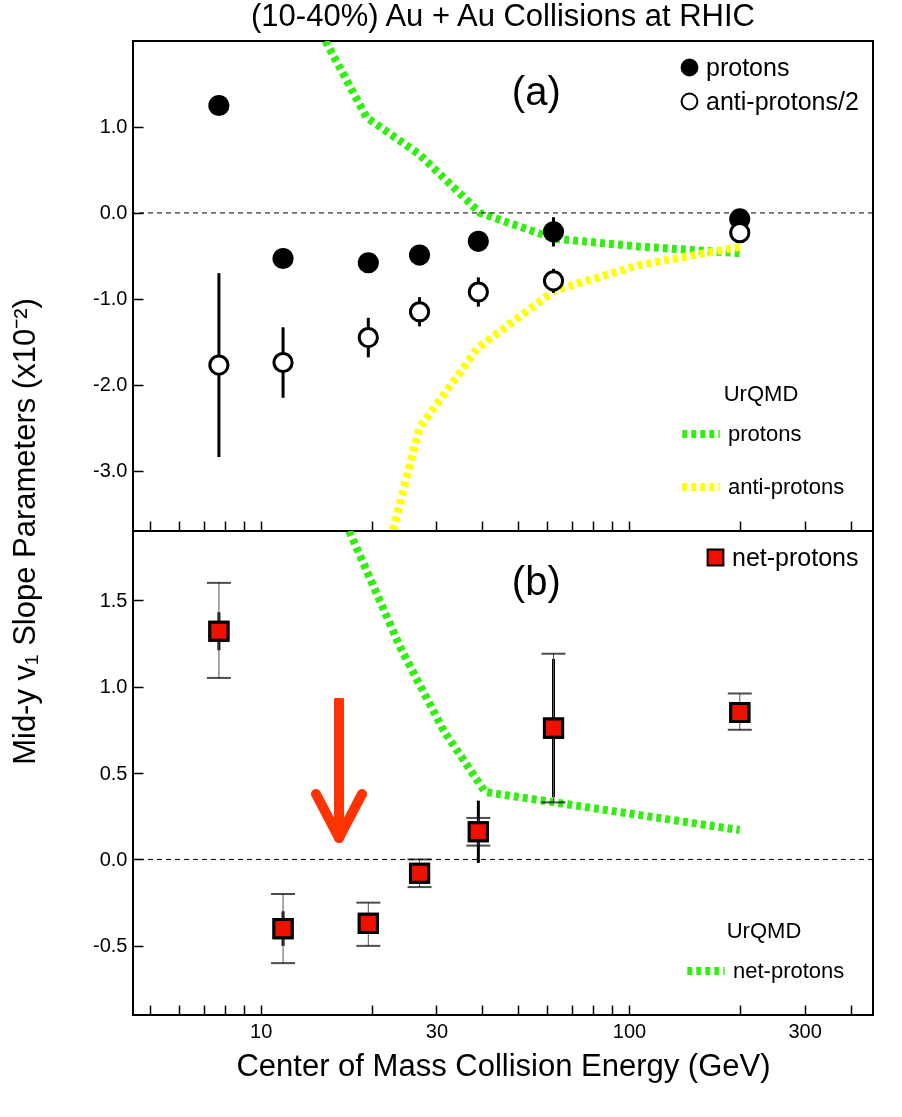  What do you see at coordinates (503, 1065) in the screenshot?
I see `x-axis-title: Center of Mass Collision Energy (GeV)` at bounding box center [503, 1065].